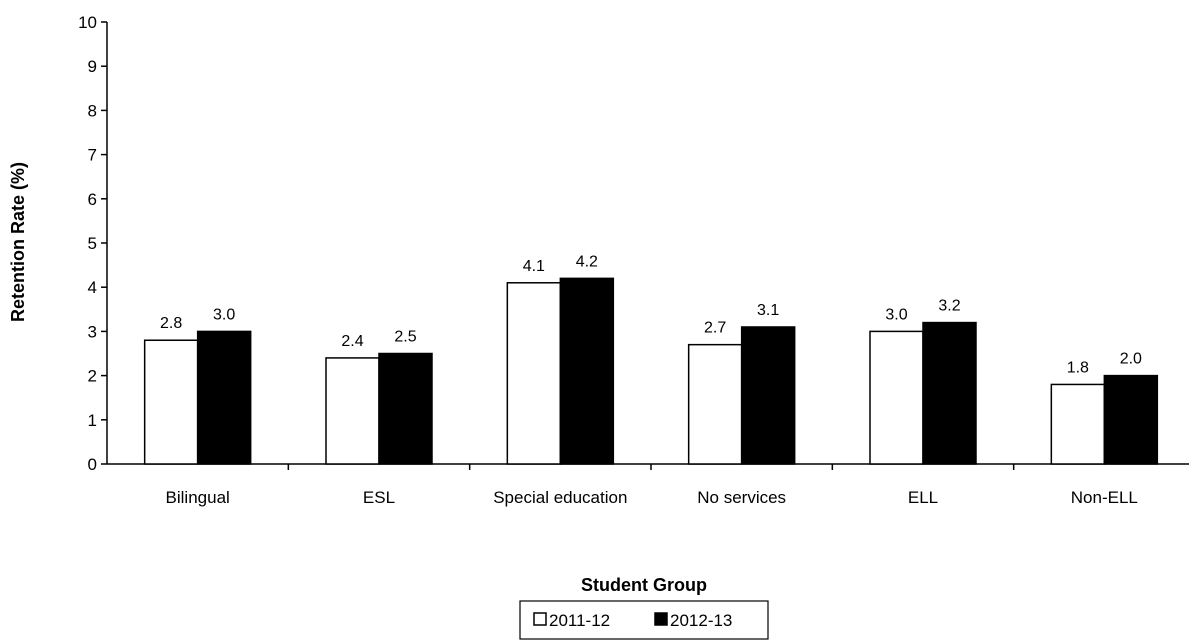  Describe the element at coordinates (560, 497) in the screenshot. I see `category-label-special-education: Special education` at that location.